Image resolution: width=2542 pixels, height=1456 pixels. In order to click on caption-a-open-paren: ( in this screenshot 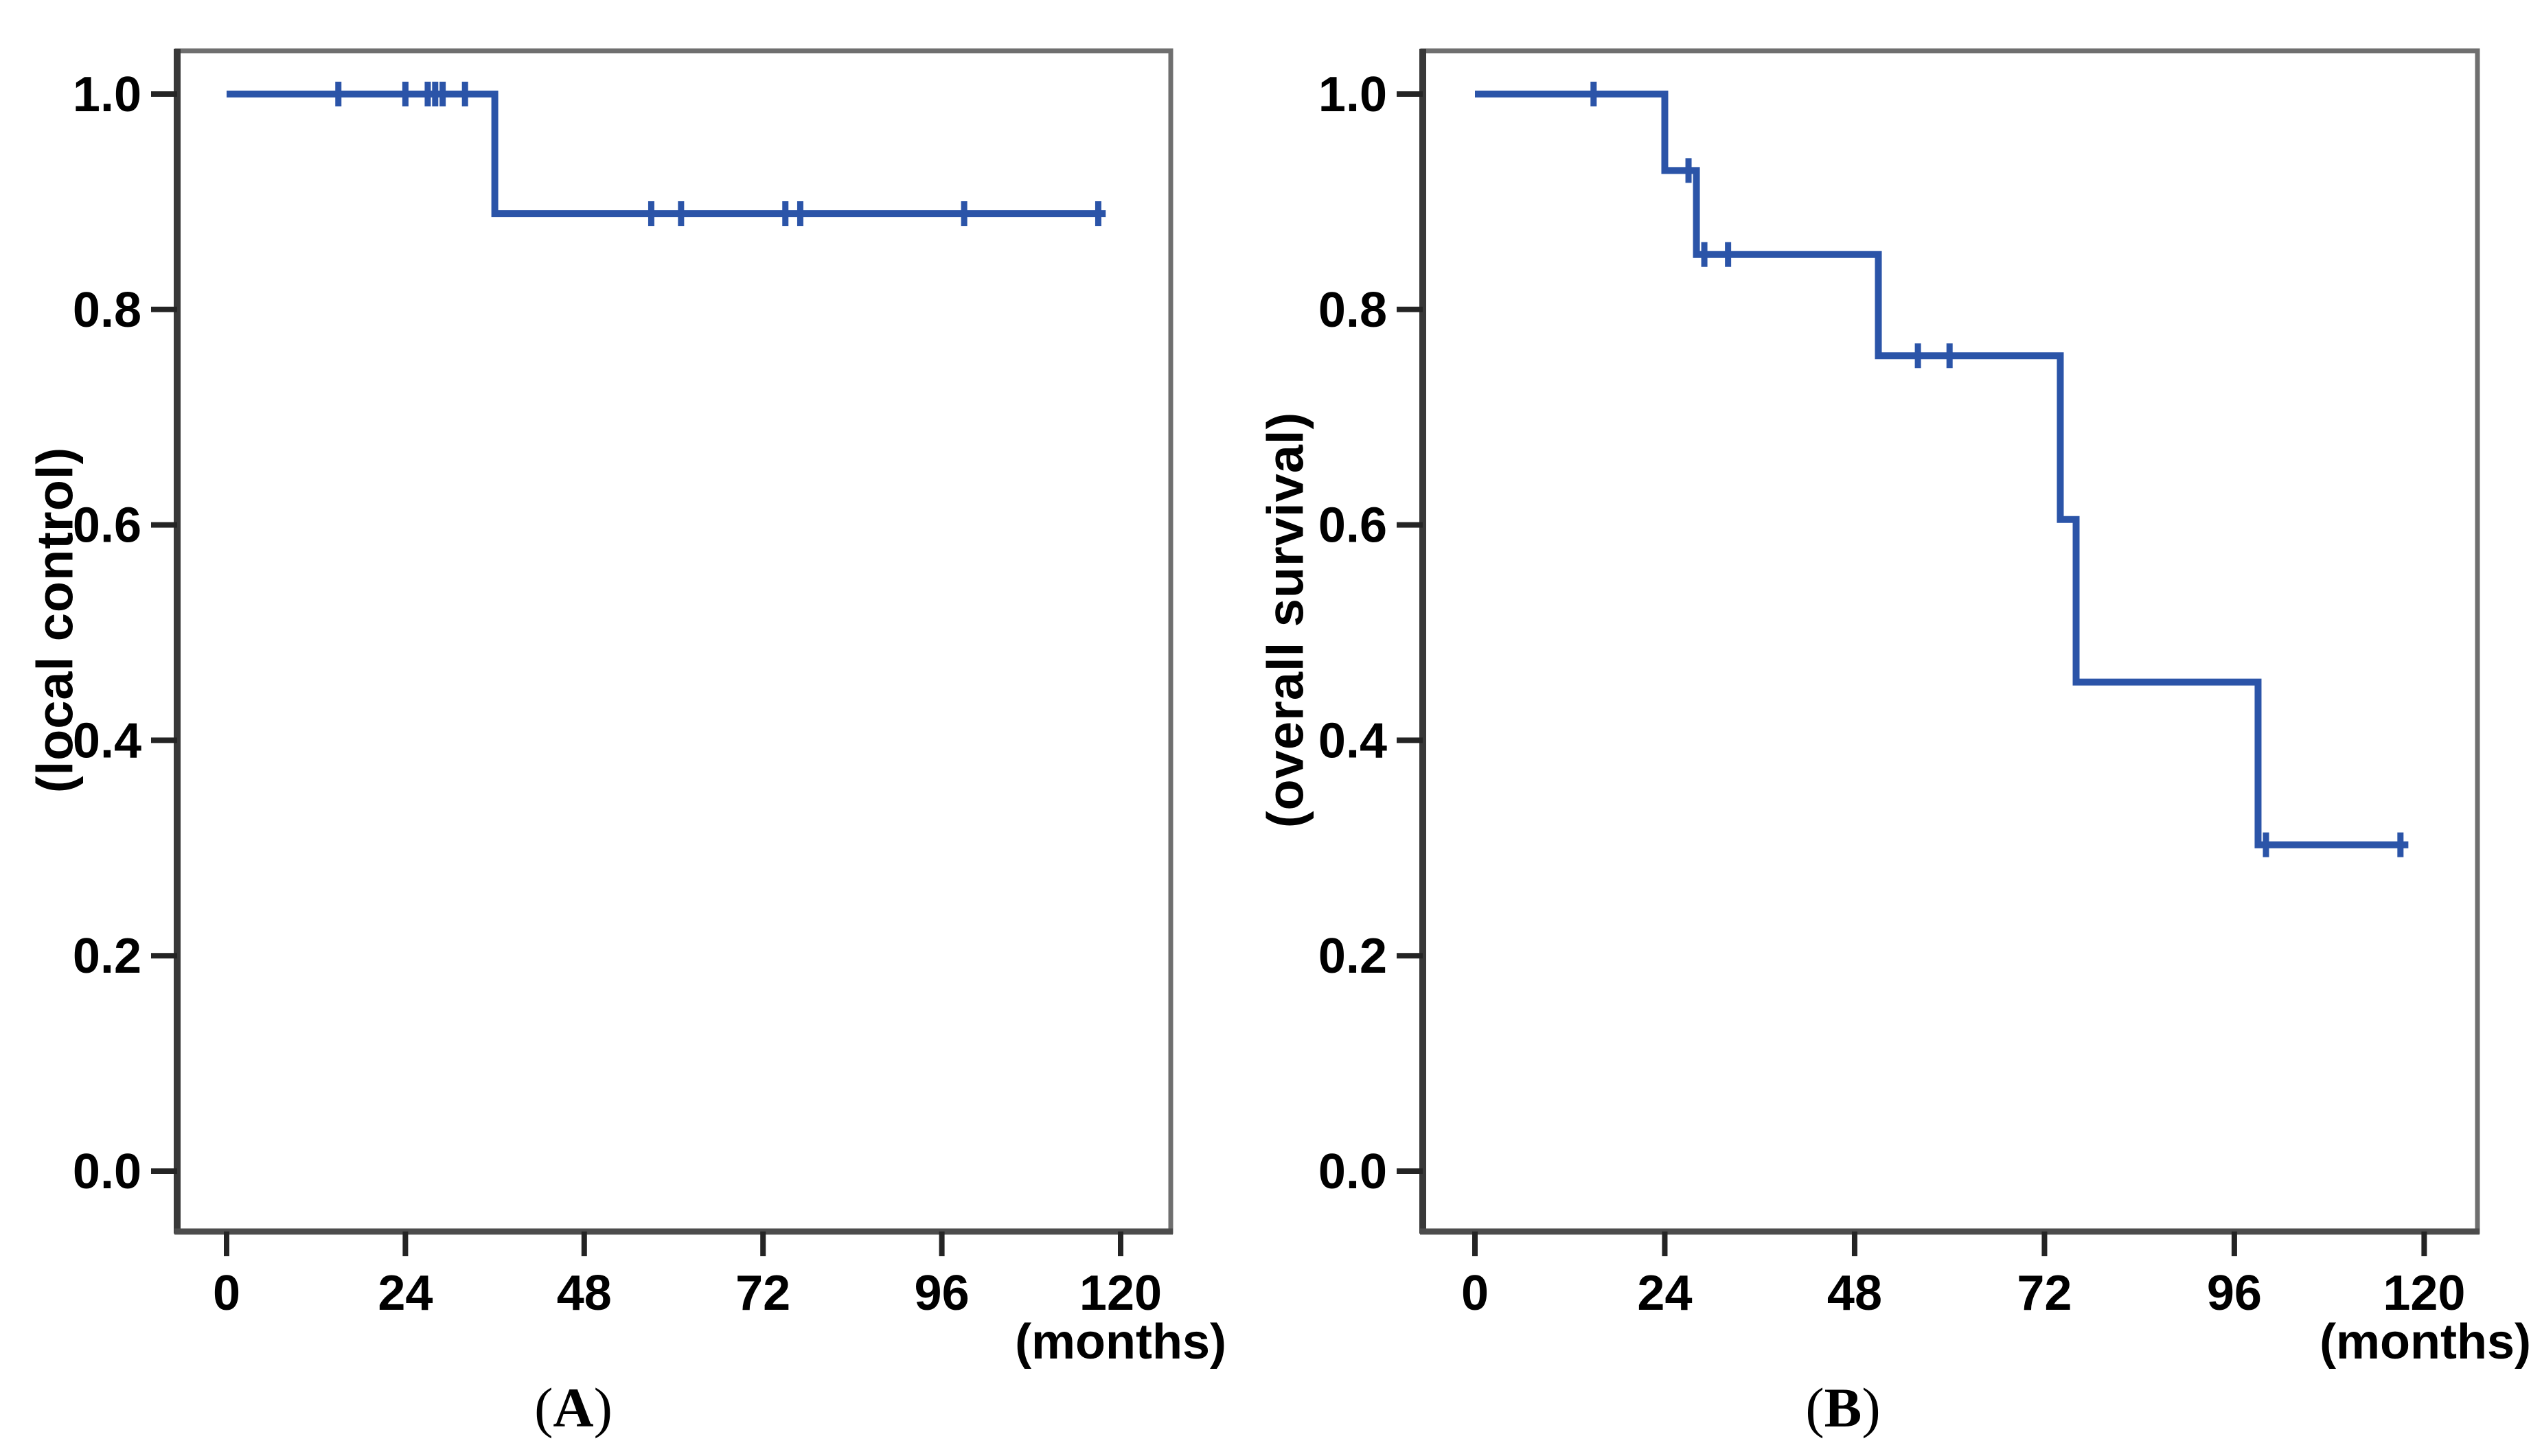, I will do `click(543, 1407)`.